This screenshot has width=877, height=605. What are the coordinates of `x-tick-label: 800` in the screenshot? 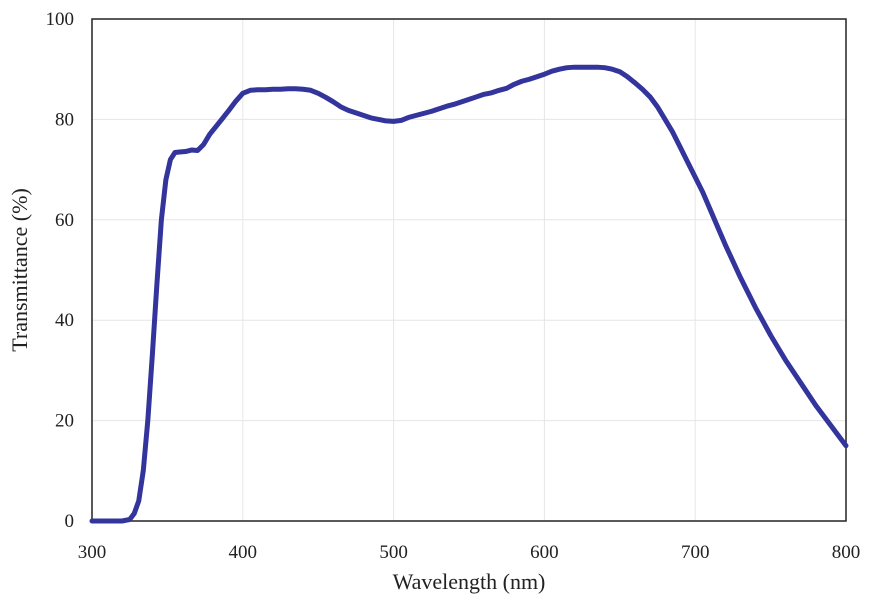 It's located at (846, 552).